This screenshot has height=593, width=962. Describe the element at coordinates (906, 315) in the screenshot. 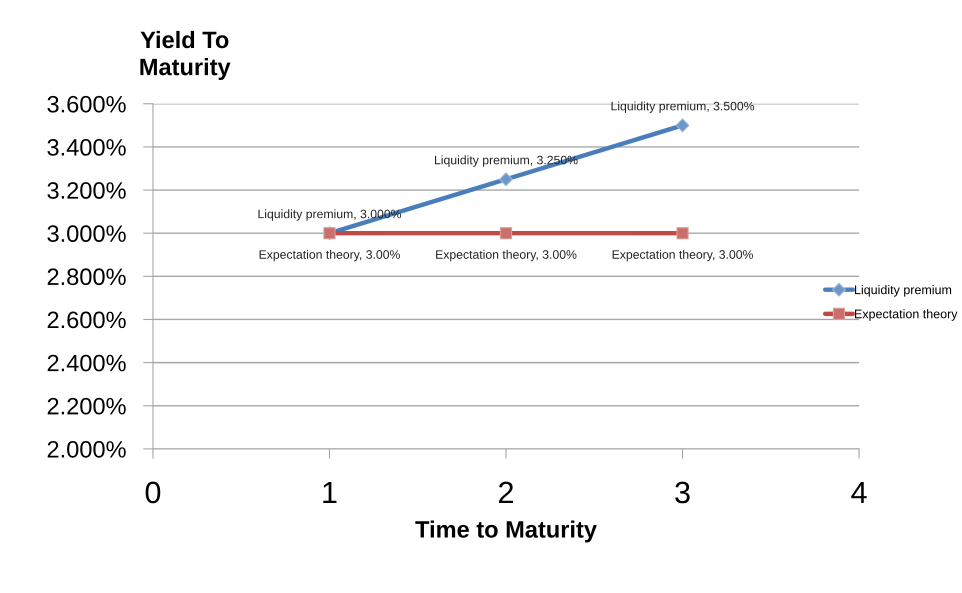

I see `legend-label: Expectation theory` at that location.